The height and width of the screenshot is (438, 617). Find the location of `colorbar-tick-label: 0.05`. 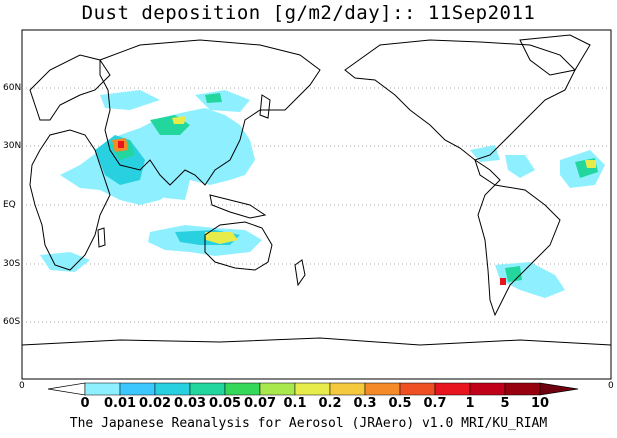

colorbar-tick-label: 0.05 is located at coordinates (225, 403).